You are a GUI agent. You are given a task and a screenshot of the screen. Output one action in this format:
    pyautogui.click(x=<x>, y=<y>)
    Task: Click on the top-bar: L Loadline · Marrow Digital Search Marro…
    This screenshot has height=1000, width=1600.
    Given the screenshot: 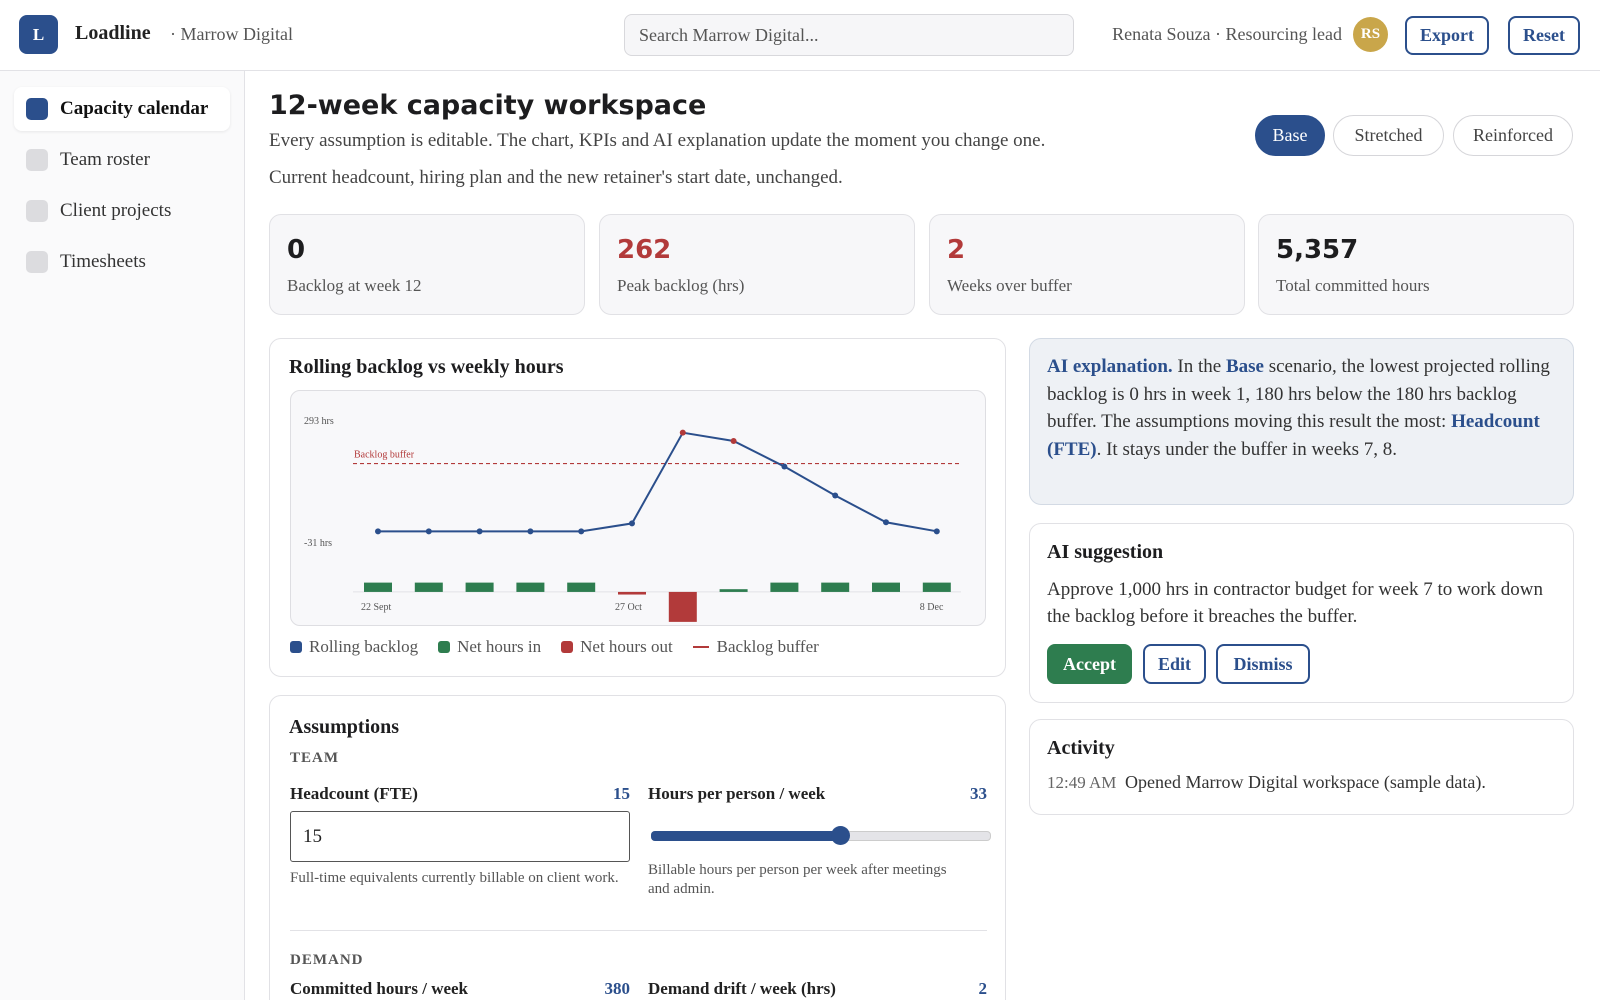 What is the action you would take?
    pyautogui.click(x=800, y=35)
    